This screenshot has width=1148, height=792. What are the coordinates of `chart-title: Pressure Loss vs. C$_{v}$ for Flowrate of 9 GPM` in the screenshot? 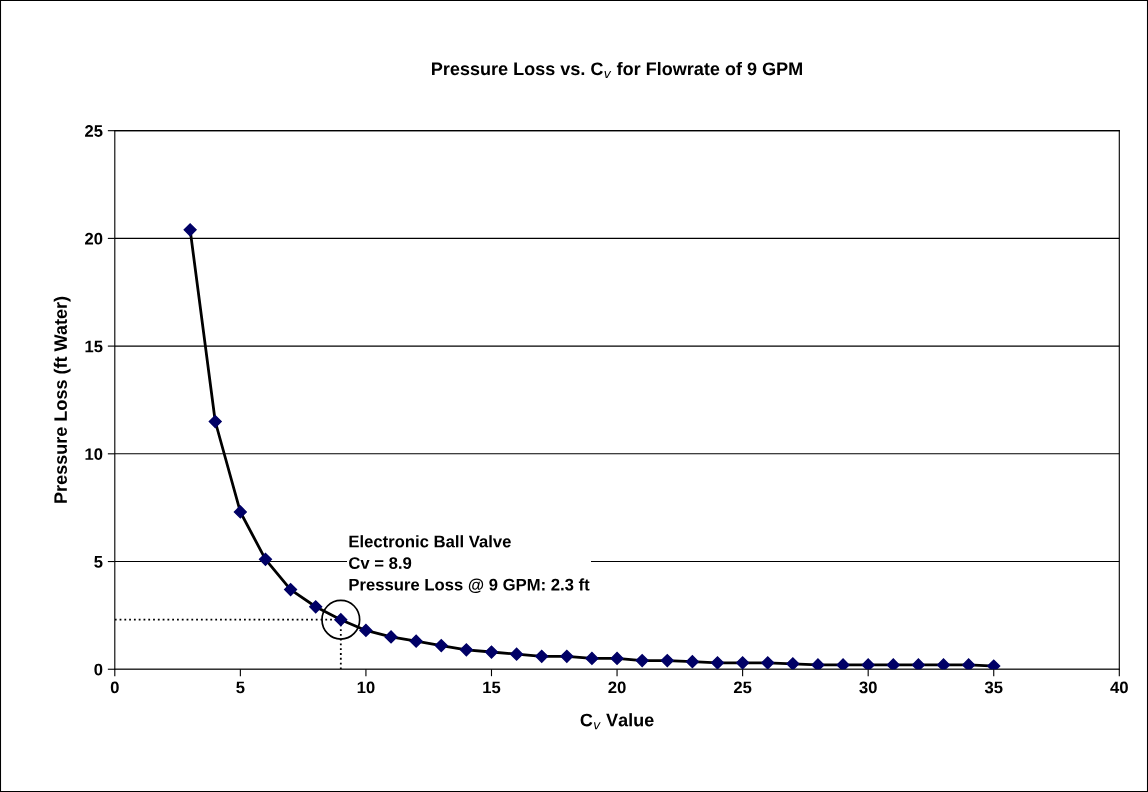 It's located at (617, 69).